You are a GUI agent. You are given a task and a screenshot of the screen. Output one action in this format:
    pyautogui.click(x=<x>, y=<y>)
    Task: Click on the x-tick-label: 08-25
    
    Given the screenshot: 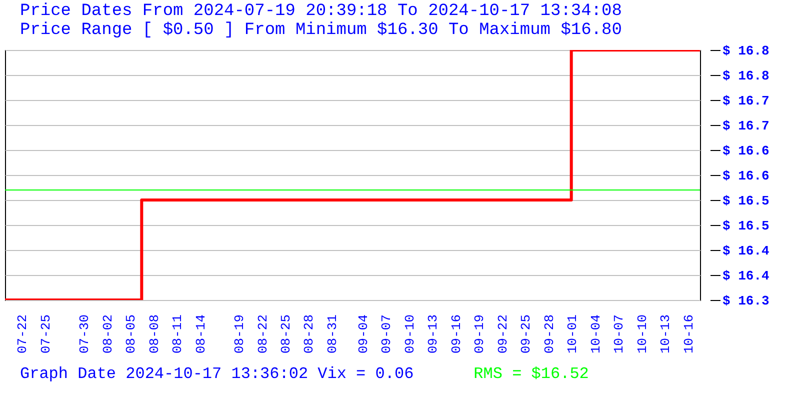 What is the action you would take?
    pyautogui.click(x=286, y=334)
    